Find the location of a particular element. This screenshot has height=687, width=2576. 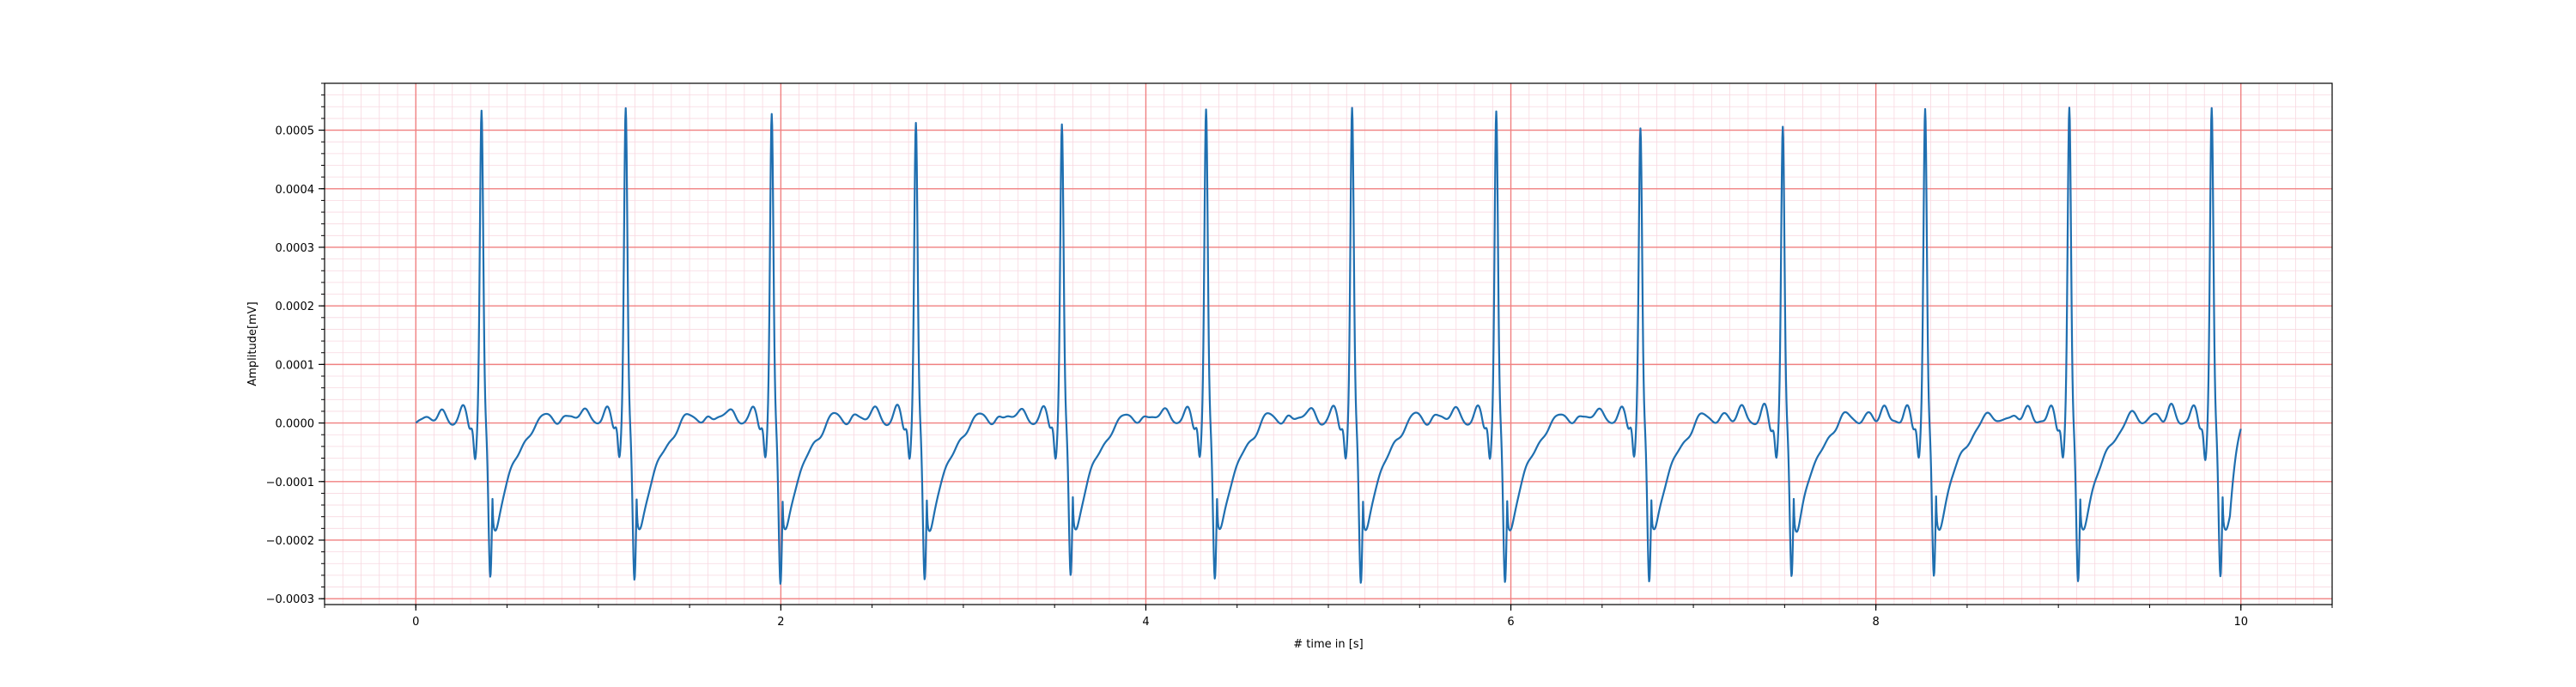

y-axis-label: Amplitude[mV] is located at coordinates (252, 343).